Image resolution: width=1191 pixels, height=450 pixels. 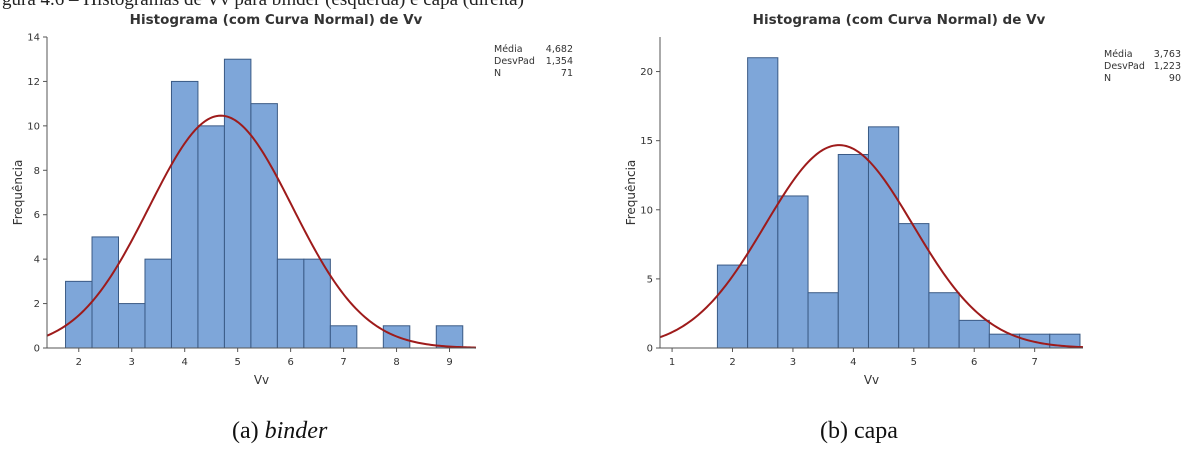 What do you see at coordinates (37, 304) in the screenshot?
I see `y-tick-label: 2` at bounding box center [37, 304].